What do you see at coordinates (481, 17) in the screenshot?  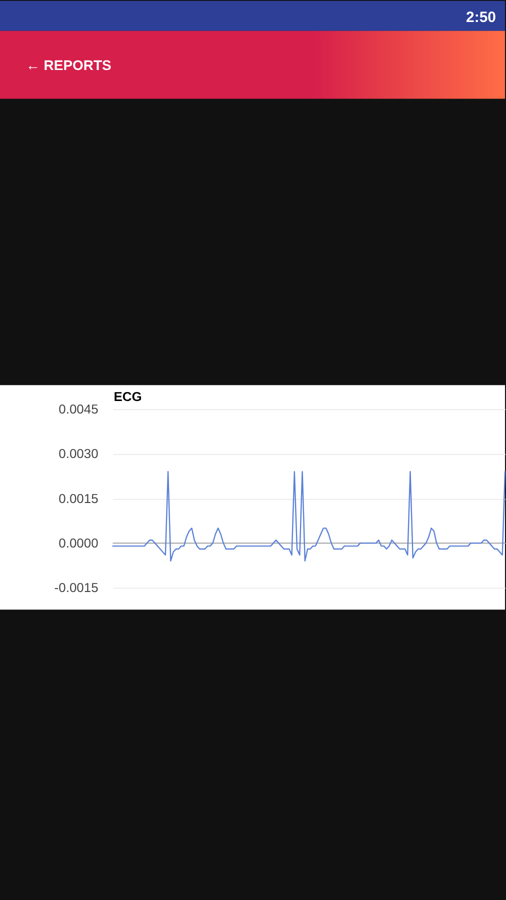 I see `text: 2:50` at bounding box center [481, 17].